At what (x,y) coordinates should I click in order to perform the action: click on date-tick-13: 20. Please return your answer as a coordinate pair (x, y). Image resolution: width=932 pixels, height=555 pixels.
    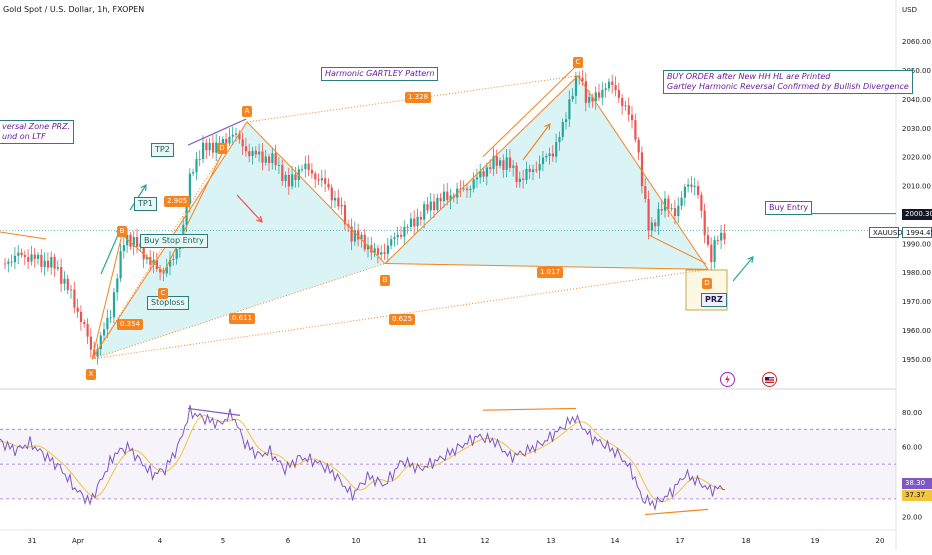
    Looking at the image, I should click on (880, 541).